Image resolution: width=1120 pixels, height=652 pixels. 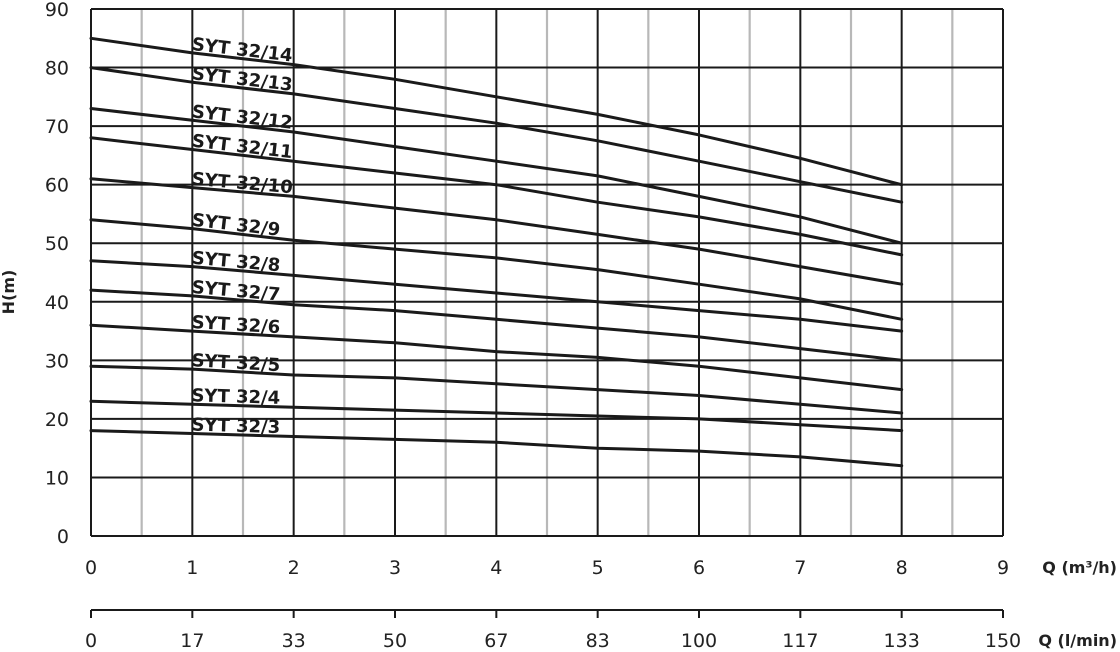 I want to click on secondary-x-axis, so click(x=547, y=613).